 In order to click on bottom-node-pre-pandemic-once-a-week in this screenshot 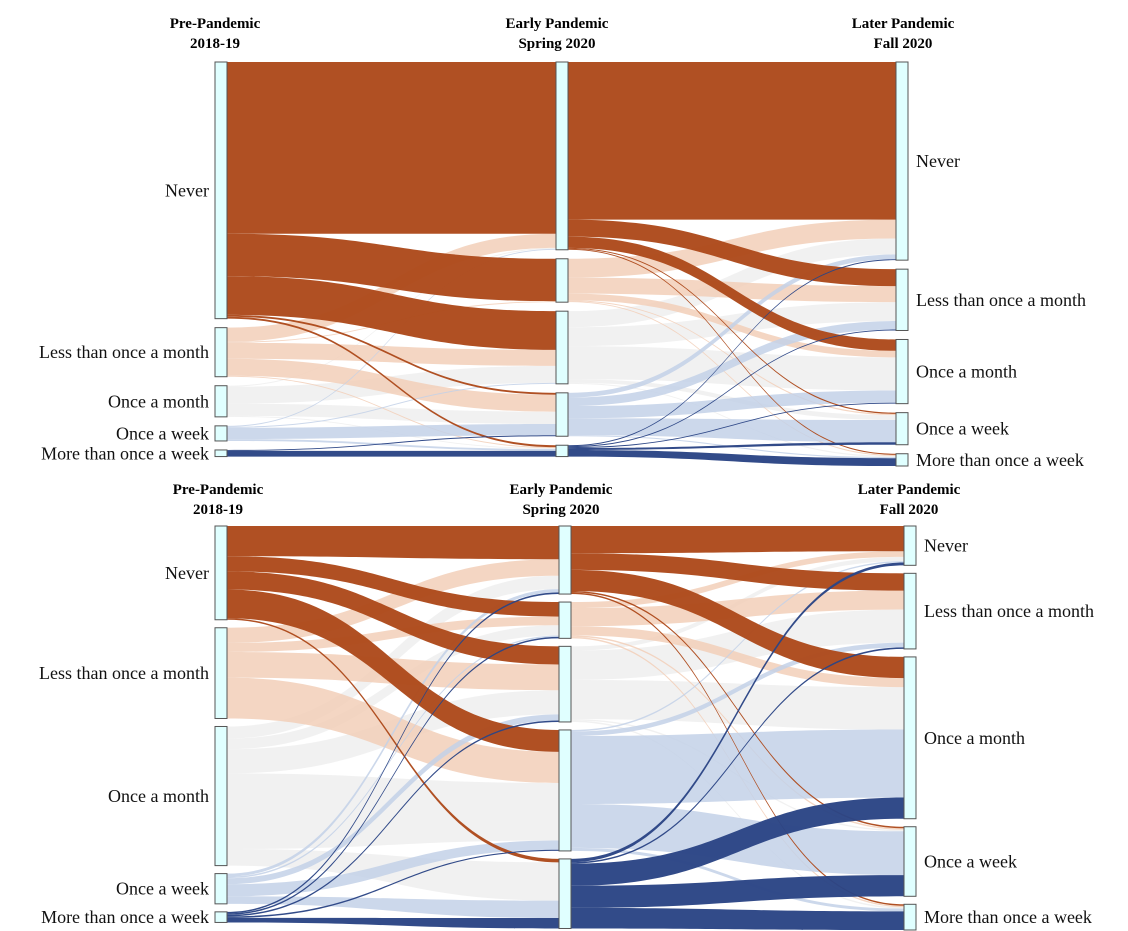, I will do `click(221, 889)`.